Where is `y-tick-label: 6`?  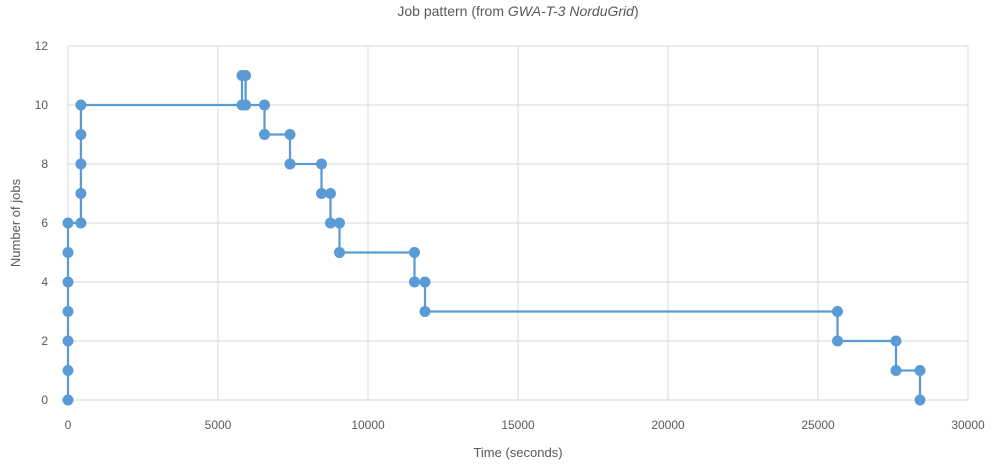 y-tick-label: 6 is located at coordinates (44, 223).